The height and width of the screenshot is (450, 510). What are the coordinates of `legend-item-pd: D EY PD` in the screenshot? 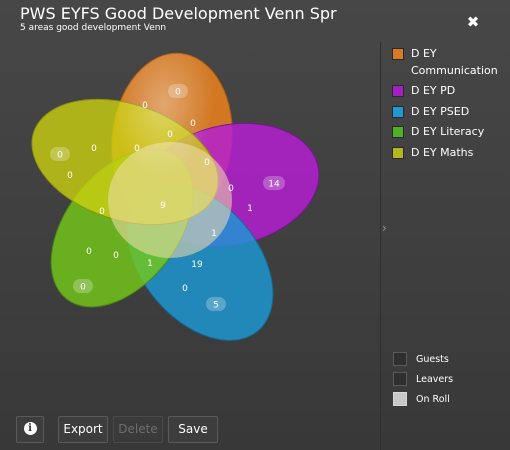 It's located at (450, 91).